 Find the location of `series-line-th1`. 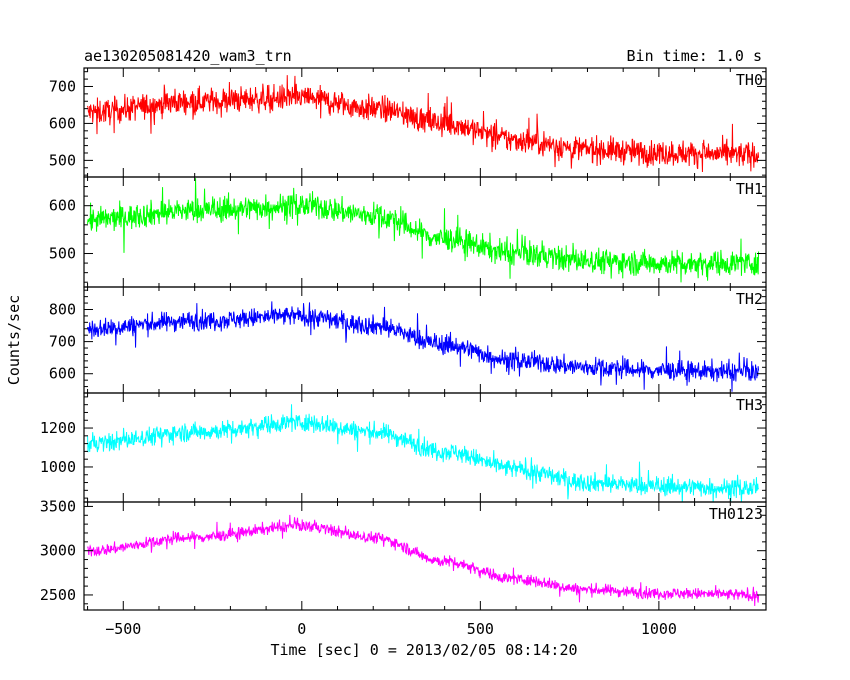

series-line-th1 is located at coordinates (423, 230).